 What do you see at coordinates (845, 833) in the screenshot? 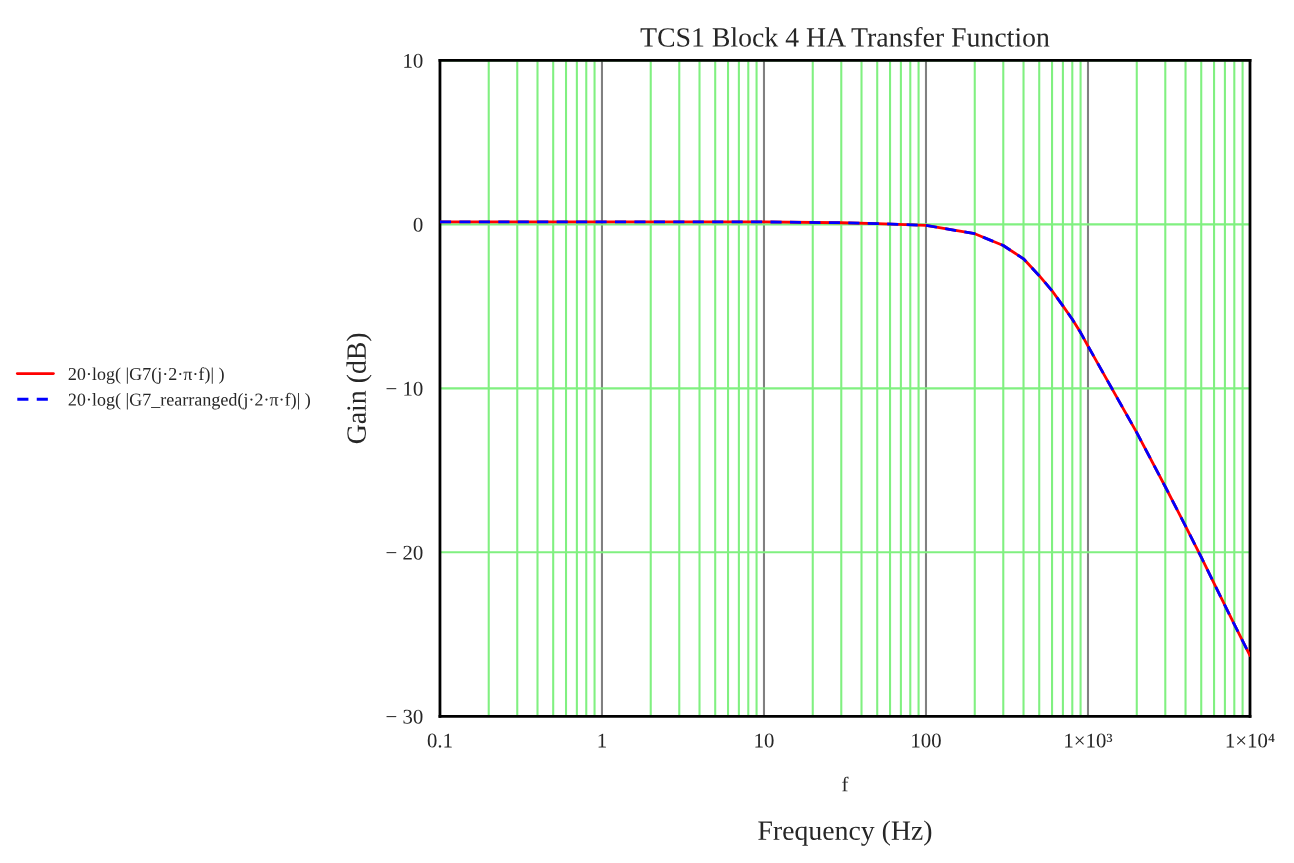
I see `text: Frequency (Hz)` at bounding box center [845, 833].